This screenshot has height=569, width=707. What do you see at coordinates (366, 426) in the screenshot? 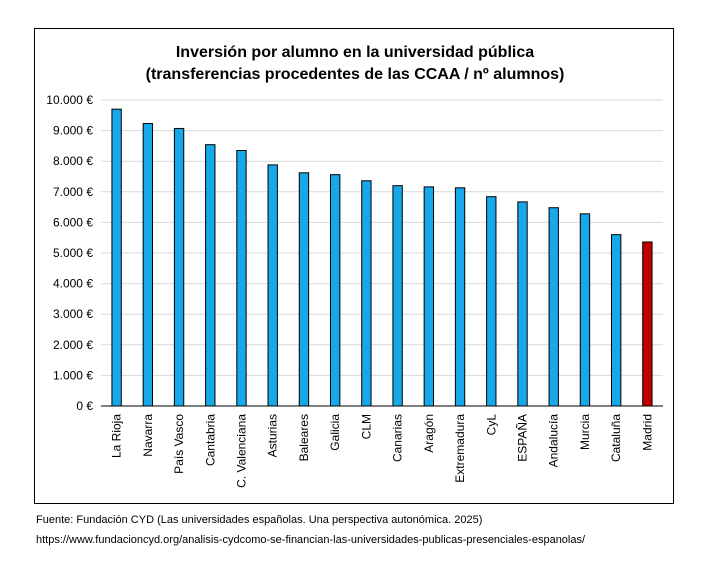
I see `x-tick-label: CLM` at bounding box center [366, 426].